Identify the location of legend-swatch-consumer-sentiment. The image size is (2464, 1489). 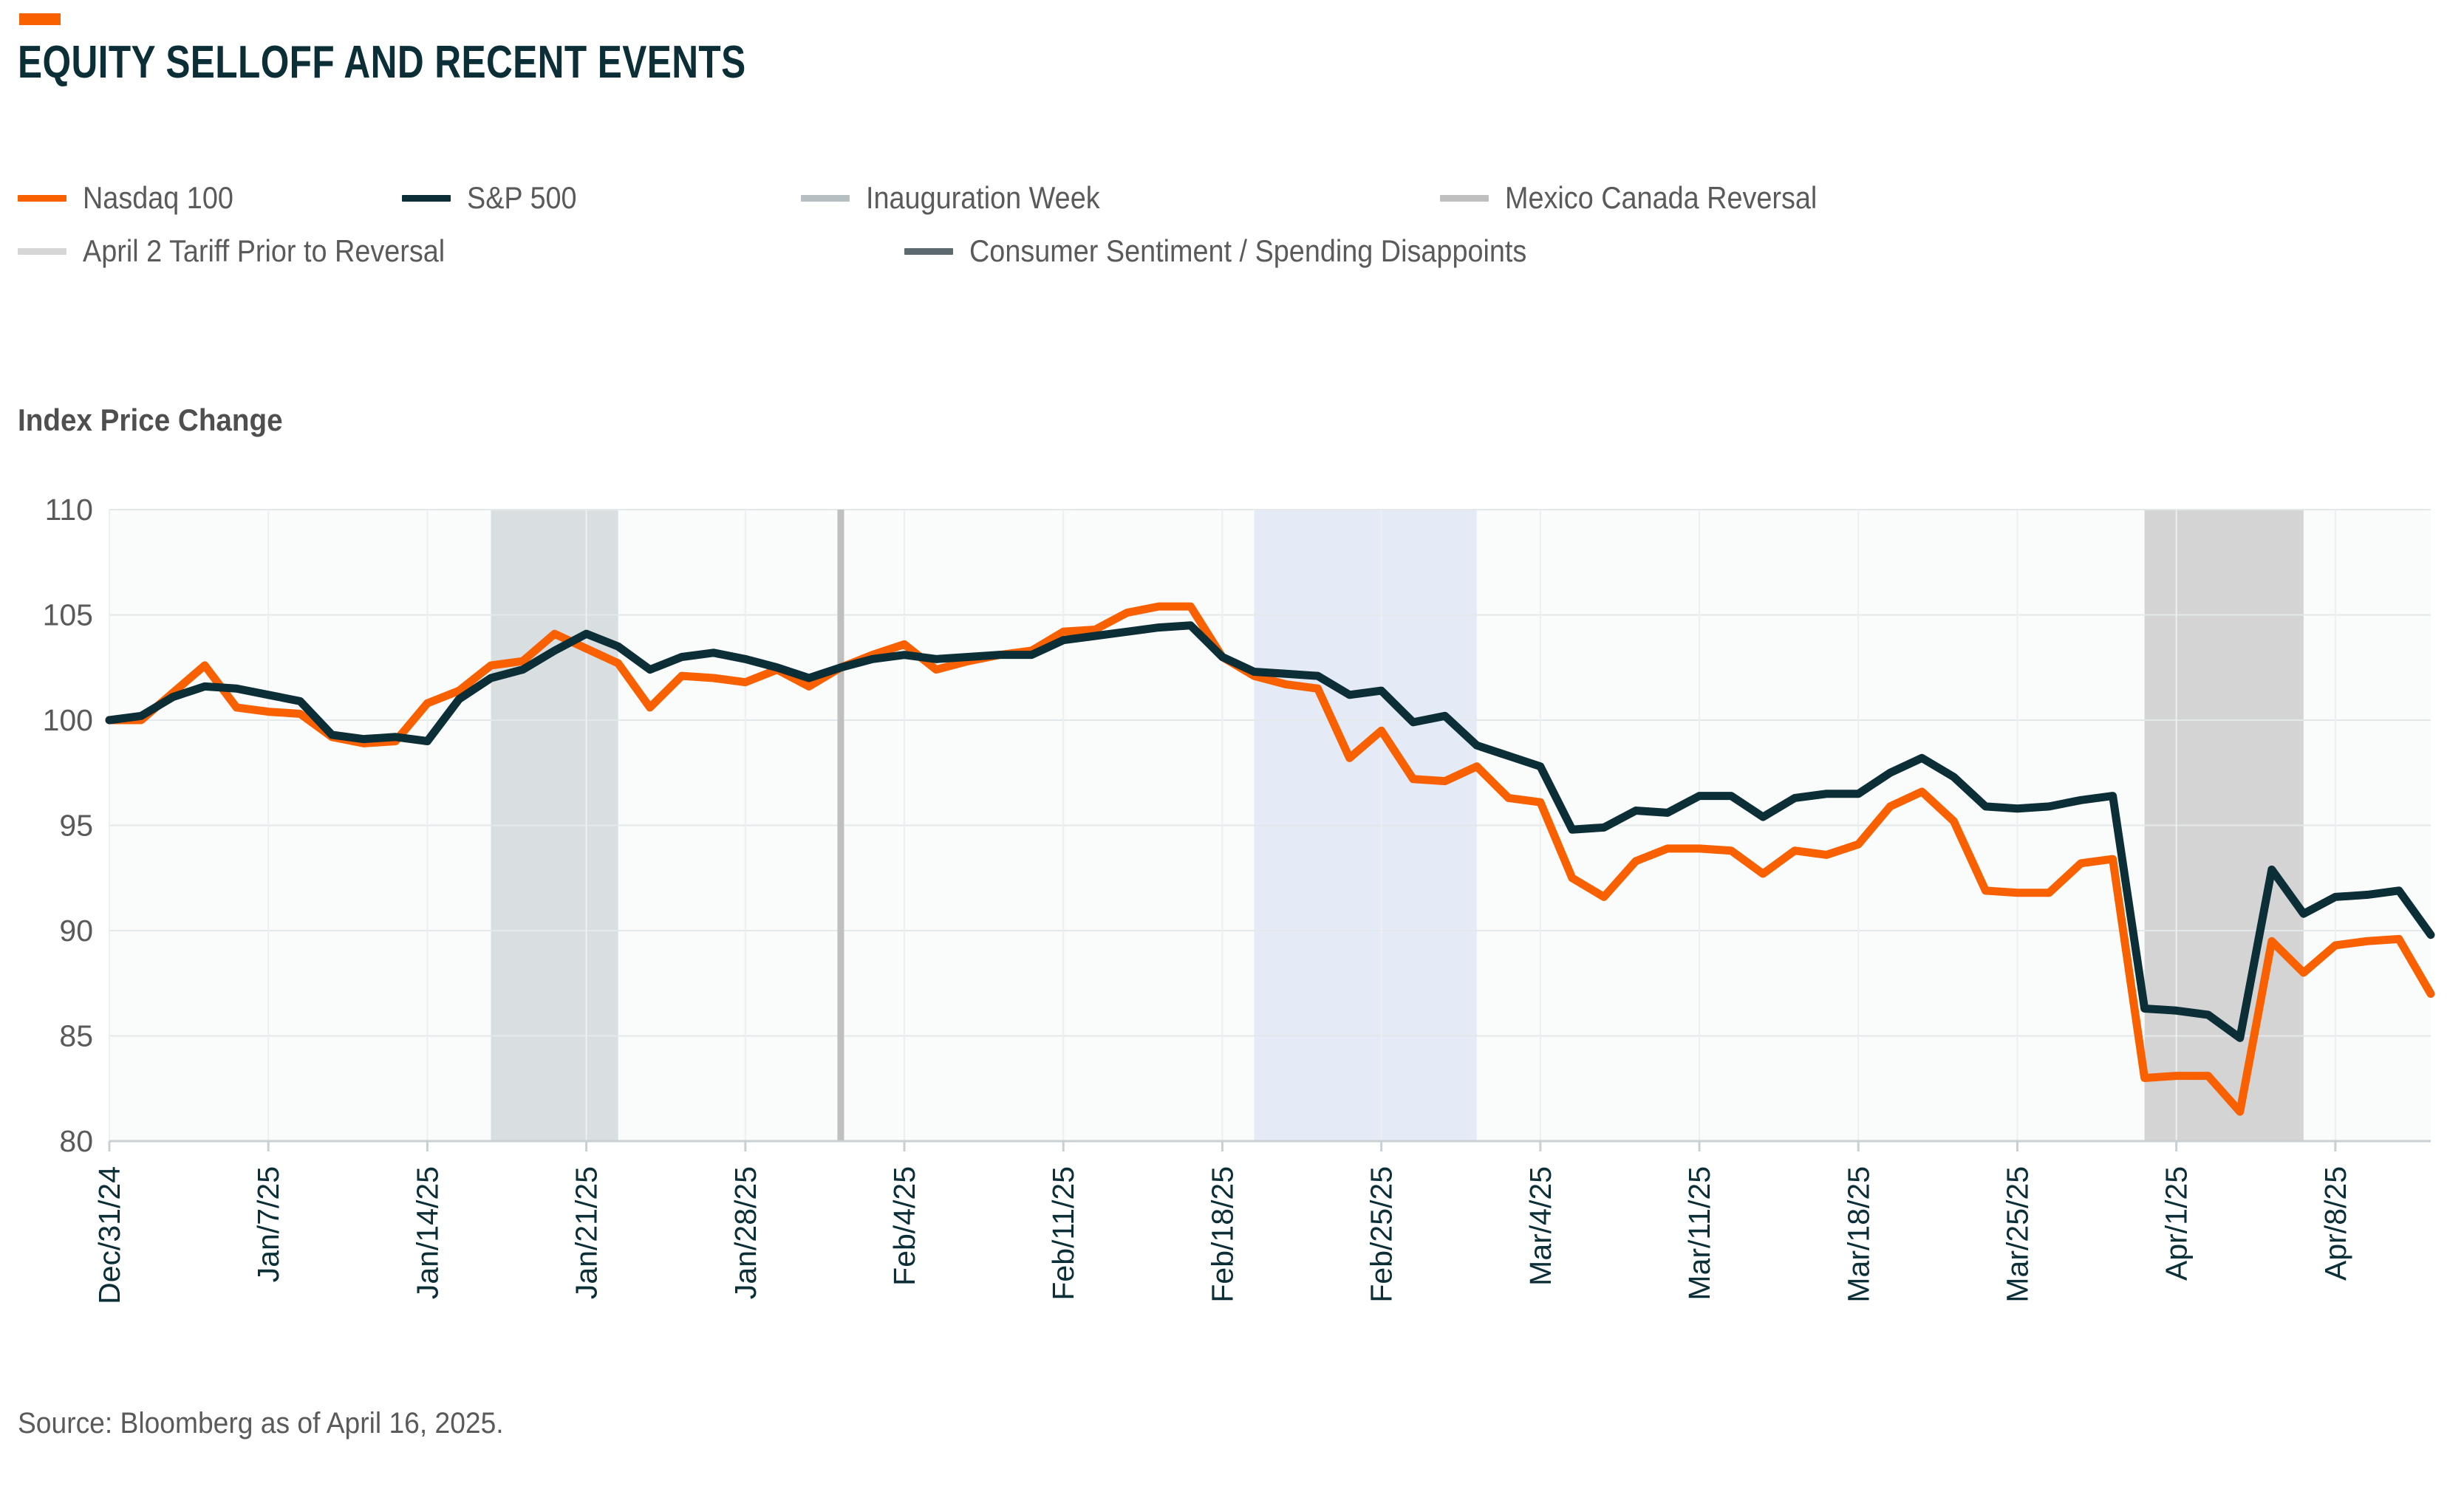
(929, 251).